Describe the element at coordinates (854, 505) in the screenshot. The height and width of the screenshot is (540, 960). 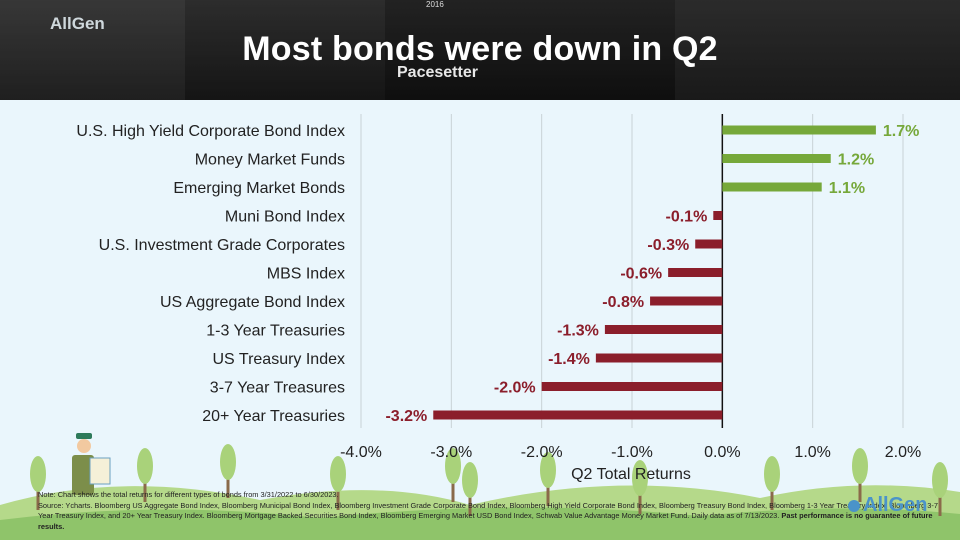
I see `logo-mark-icon` at that location.